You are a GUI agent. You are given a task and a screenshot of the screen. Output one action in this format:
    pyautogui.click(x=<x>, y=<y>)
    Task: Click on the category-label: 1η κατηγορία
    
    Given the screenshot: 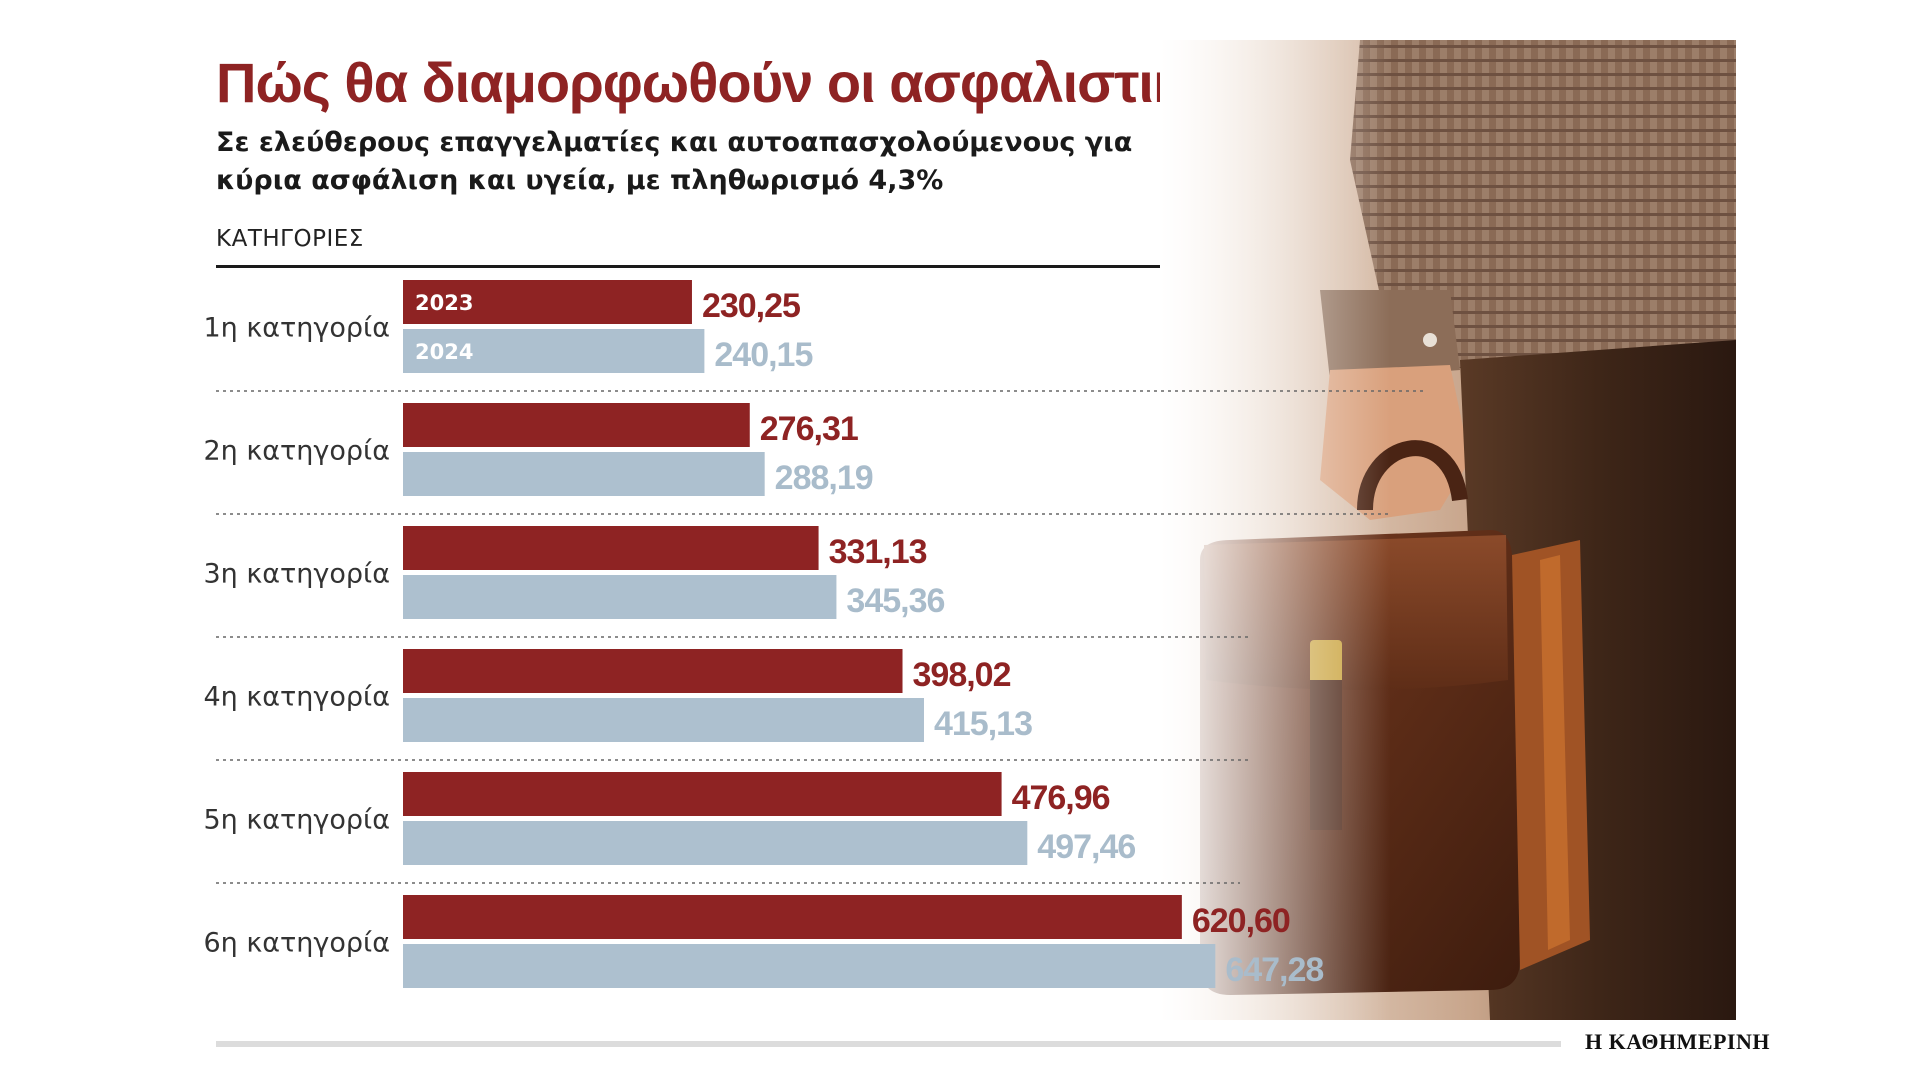 What is the action you would take?
    pyautogui.click(x=296, y=328)
    